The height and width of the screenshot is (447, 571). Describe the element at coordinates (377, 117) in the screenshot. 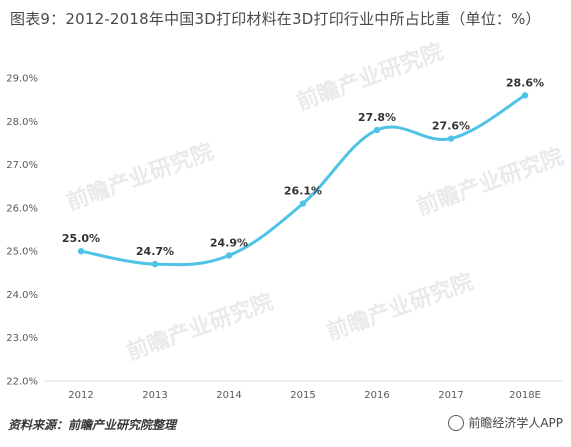

I see `data-label: 27.8%` at that location.